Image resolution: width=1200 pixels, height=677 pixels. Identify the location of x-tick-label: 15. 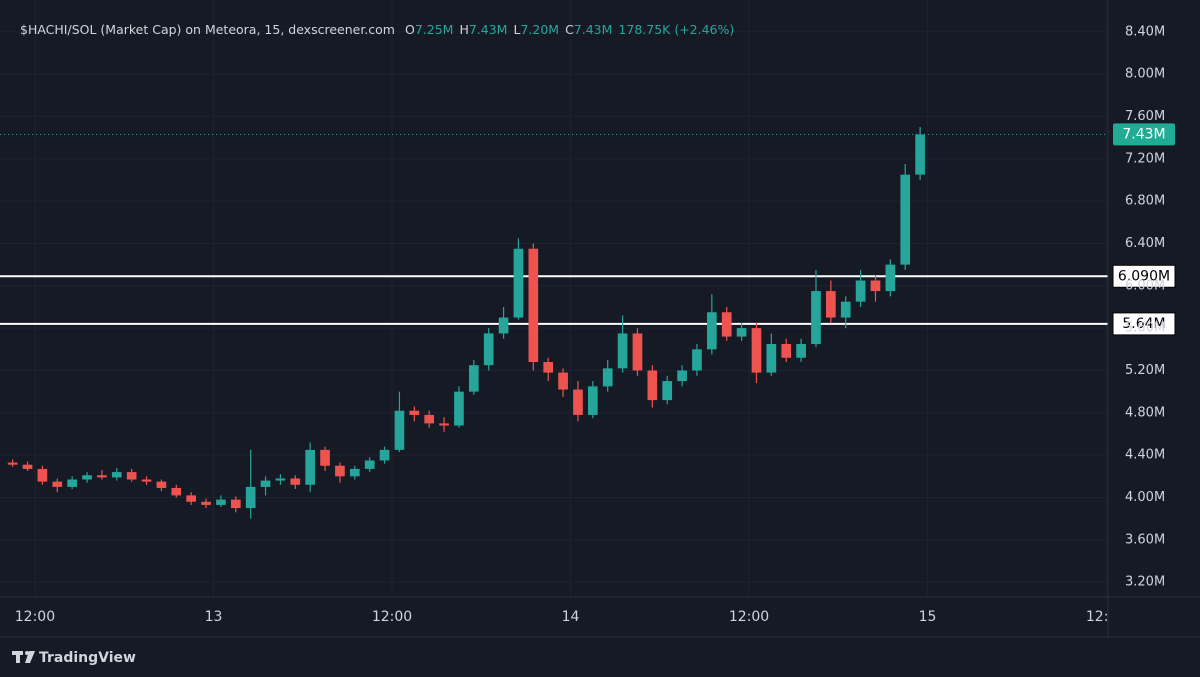
(928, 617).